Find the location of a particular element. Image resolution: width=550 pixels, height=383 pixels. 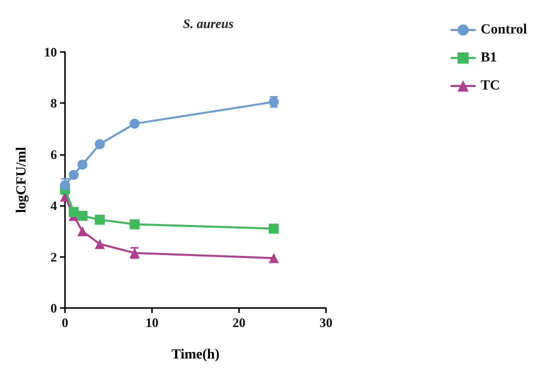

y-tick-label: 8 is located at coordinates (54, 103).